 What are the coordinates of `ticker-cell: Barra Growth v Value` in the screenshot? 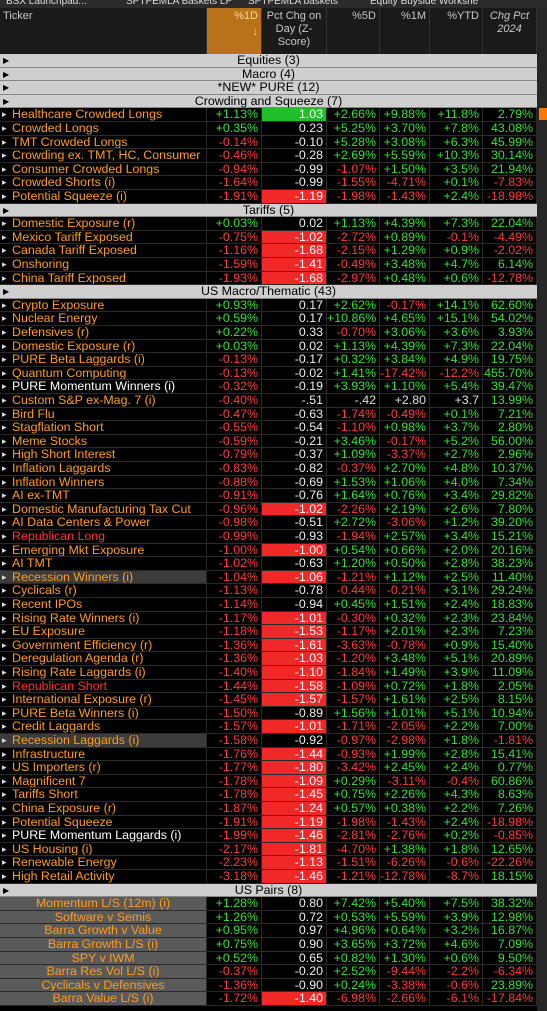 It's located at (103, 931).